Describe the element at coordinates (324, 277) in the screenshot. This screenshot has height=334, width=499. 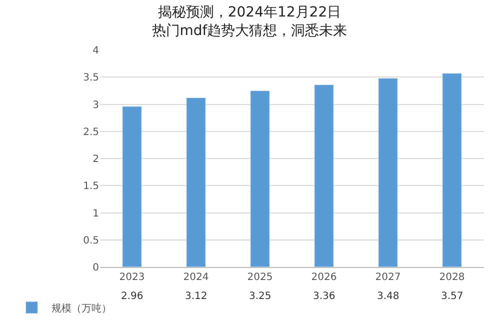
I see `x-tick-label: 2026` at that location.